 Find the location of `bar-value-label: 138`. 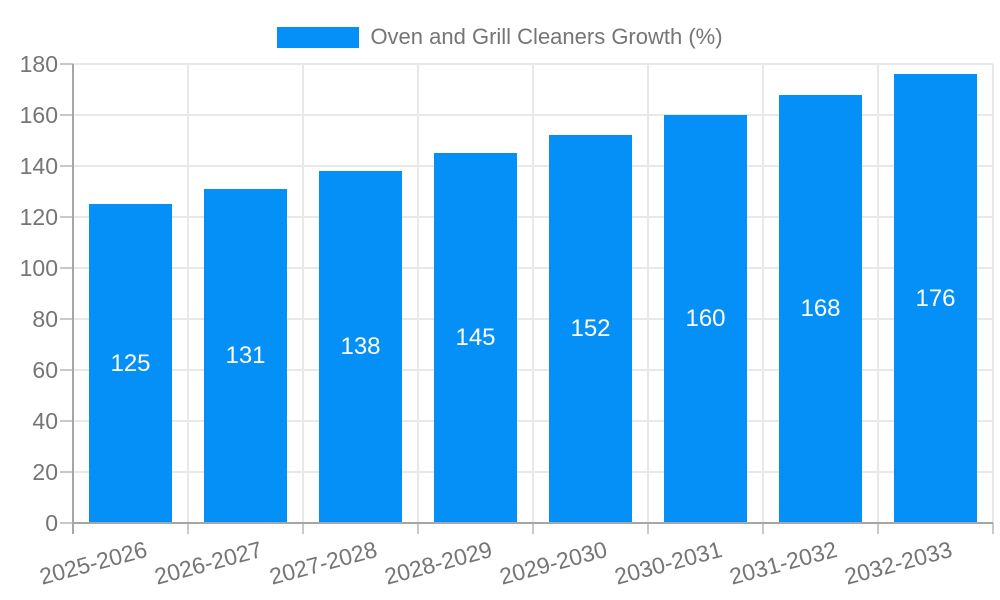

bar-value-label: 138 is located at coordinates (360, 347).